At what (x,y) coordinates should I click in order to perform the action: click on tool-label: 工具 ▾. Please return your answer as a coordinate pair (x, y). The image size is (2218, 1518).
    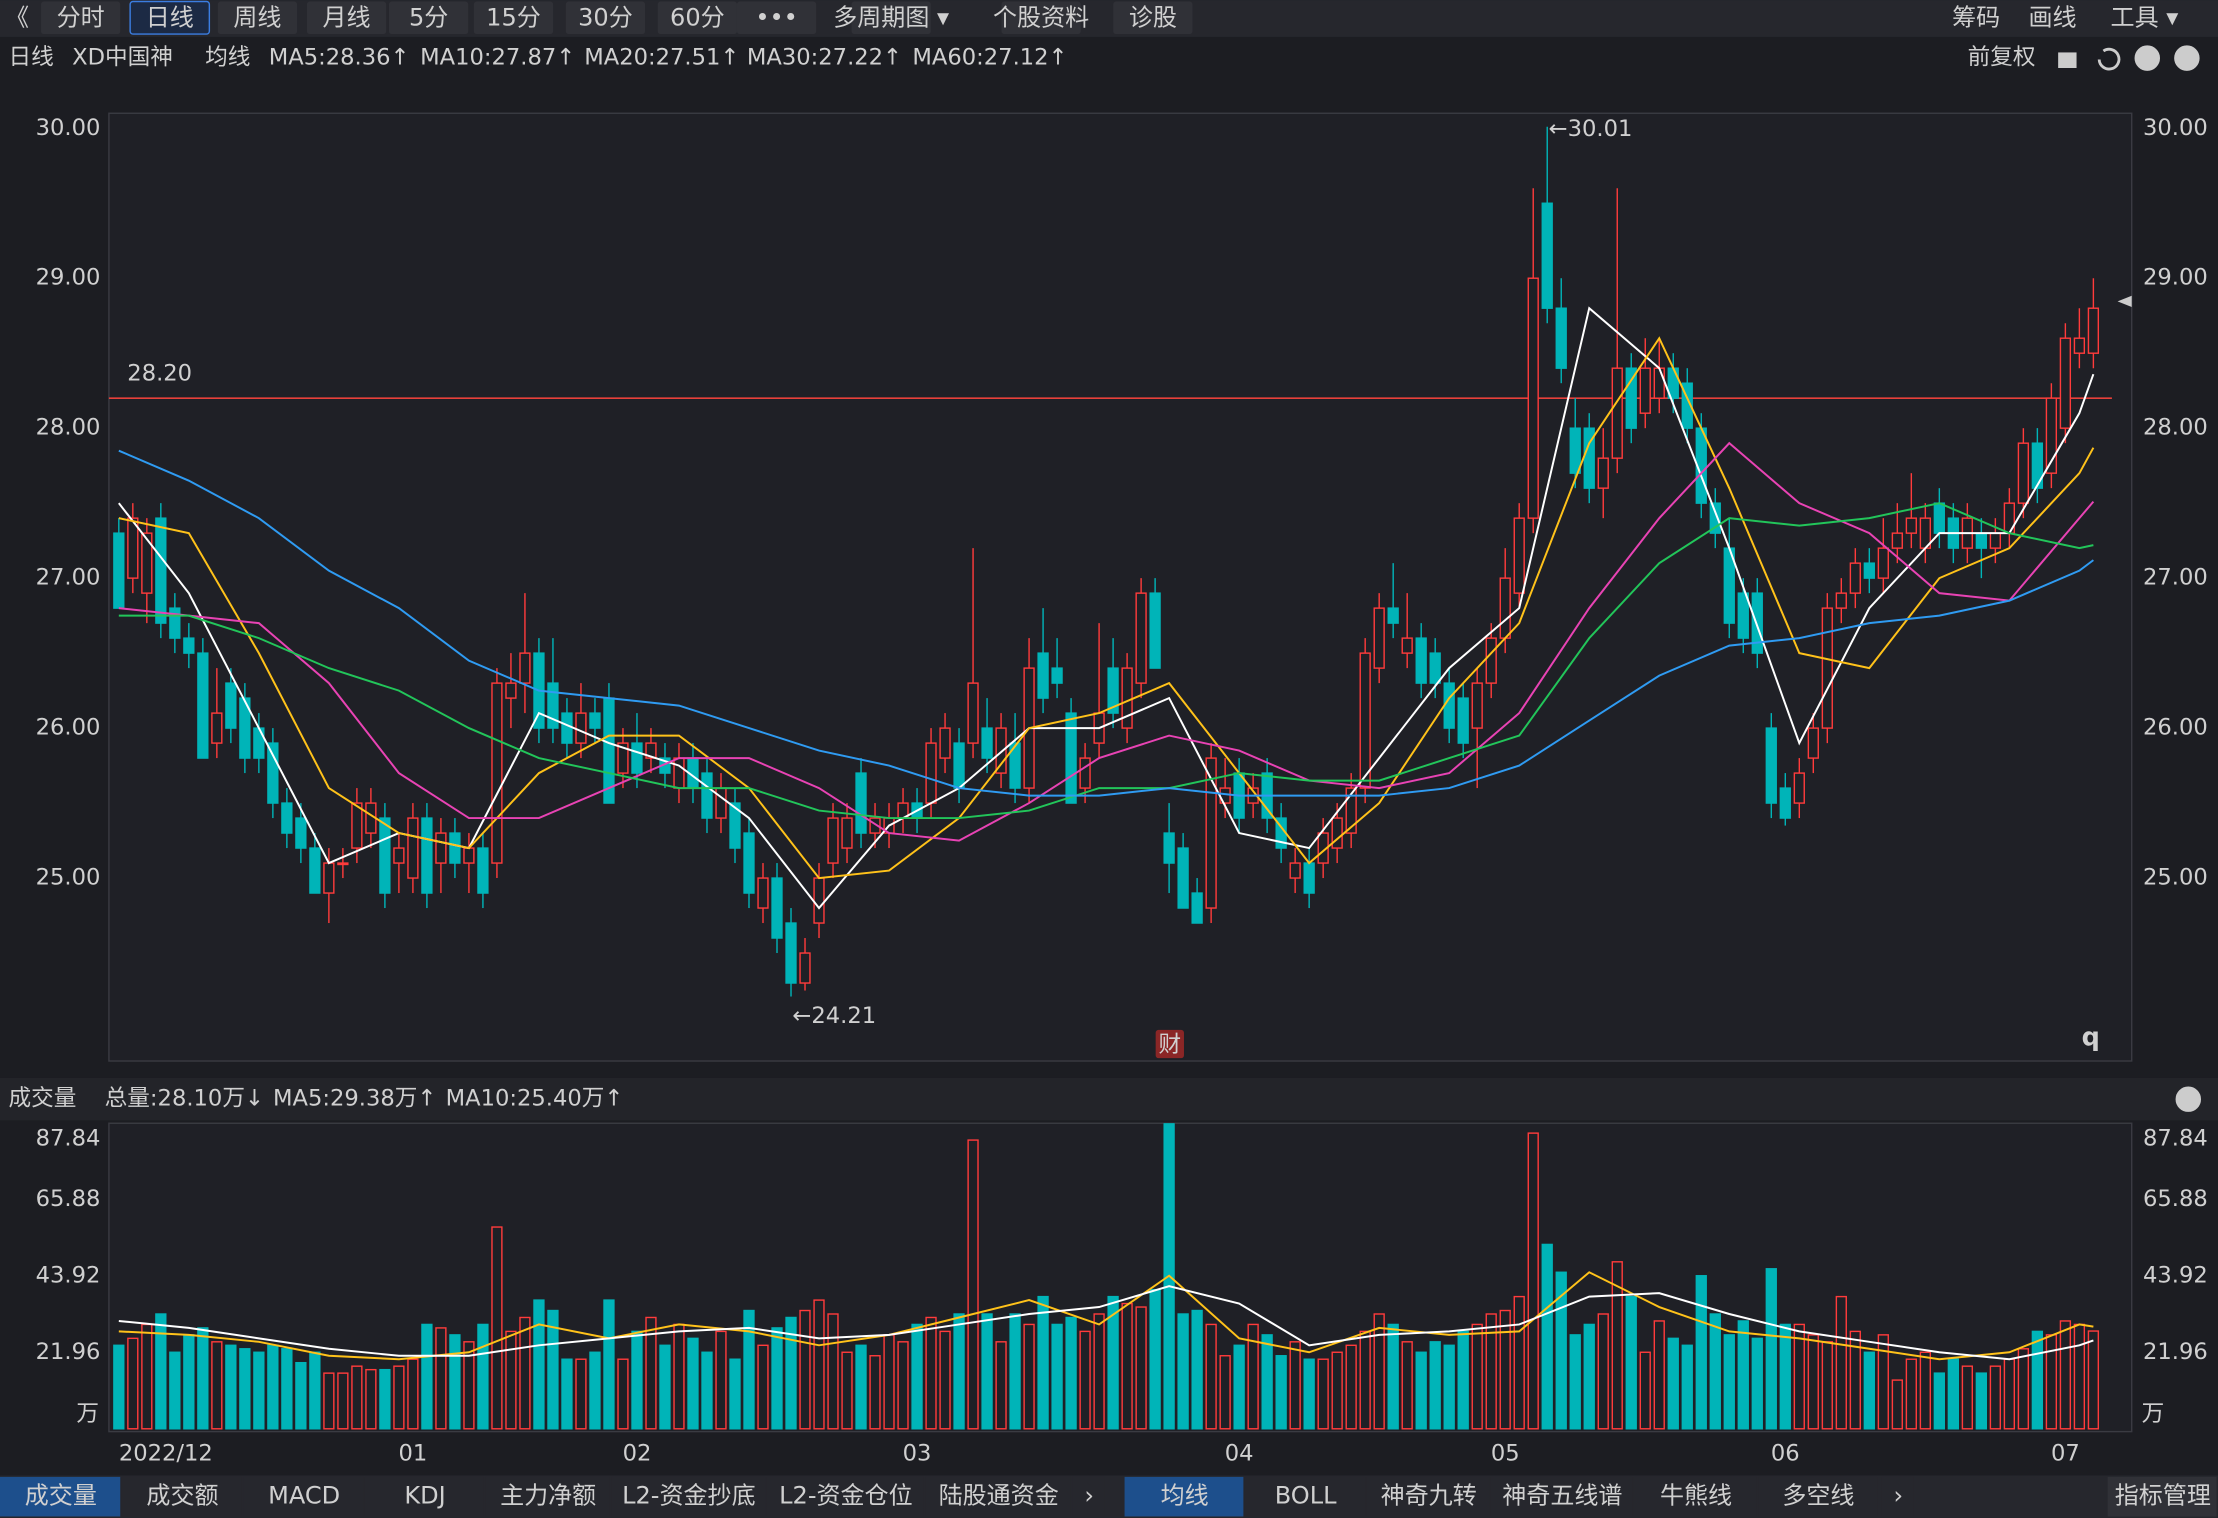
    Looking at the image, I should click on (2145, 17).